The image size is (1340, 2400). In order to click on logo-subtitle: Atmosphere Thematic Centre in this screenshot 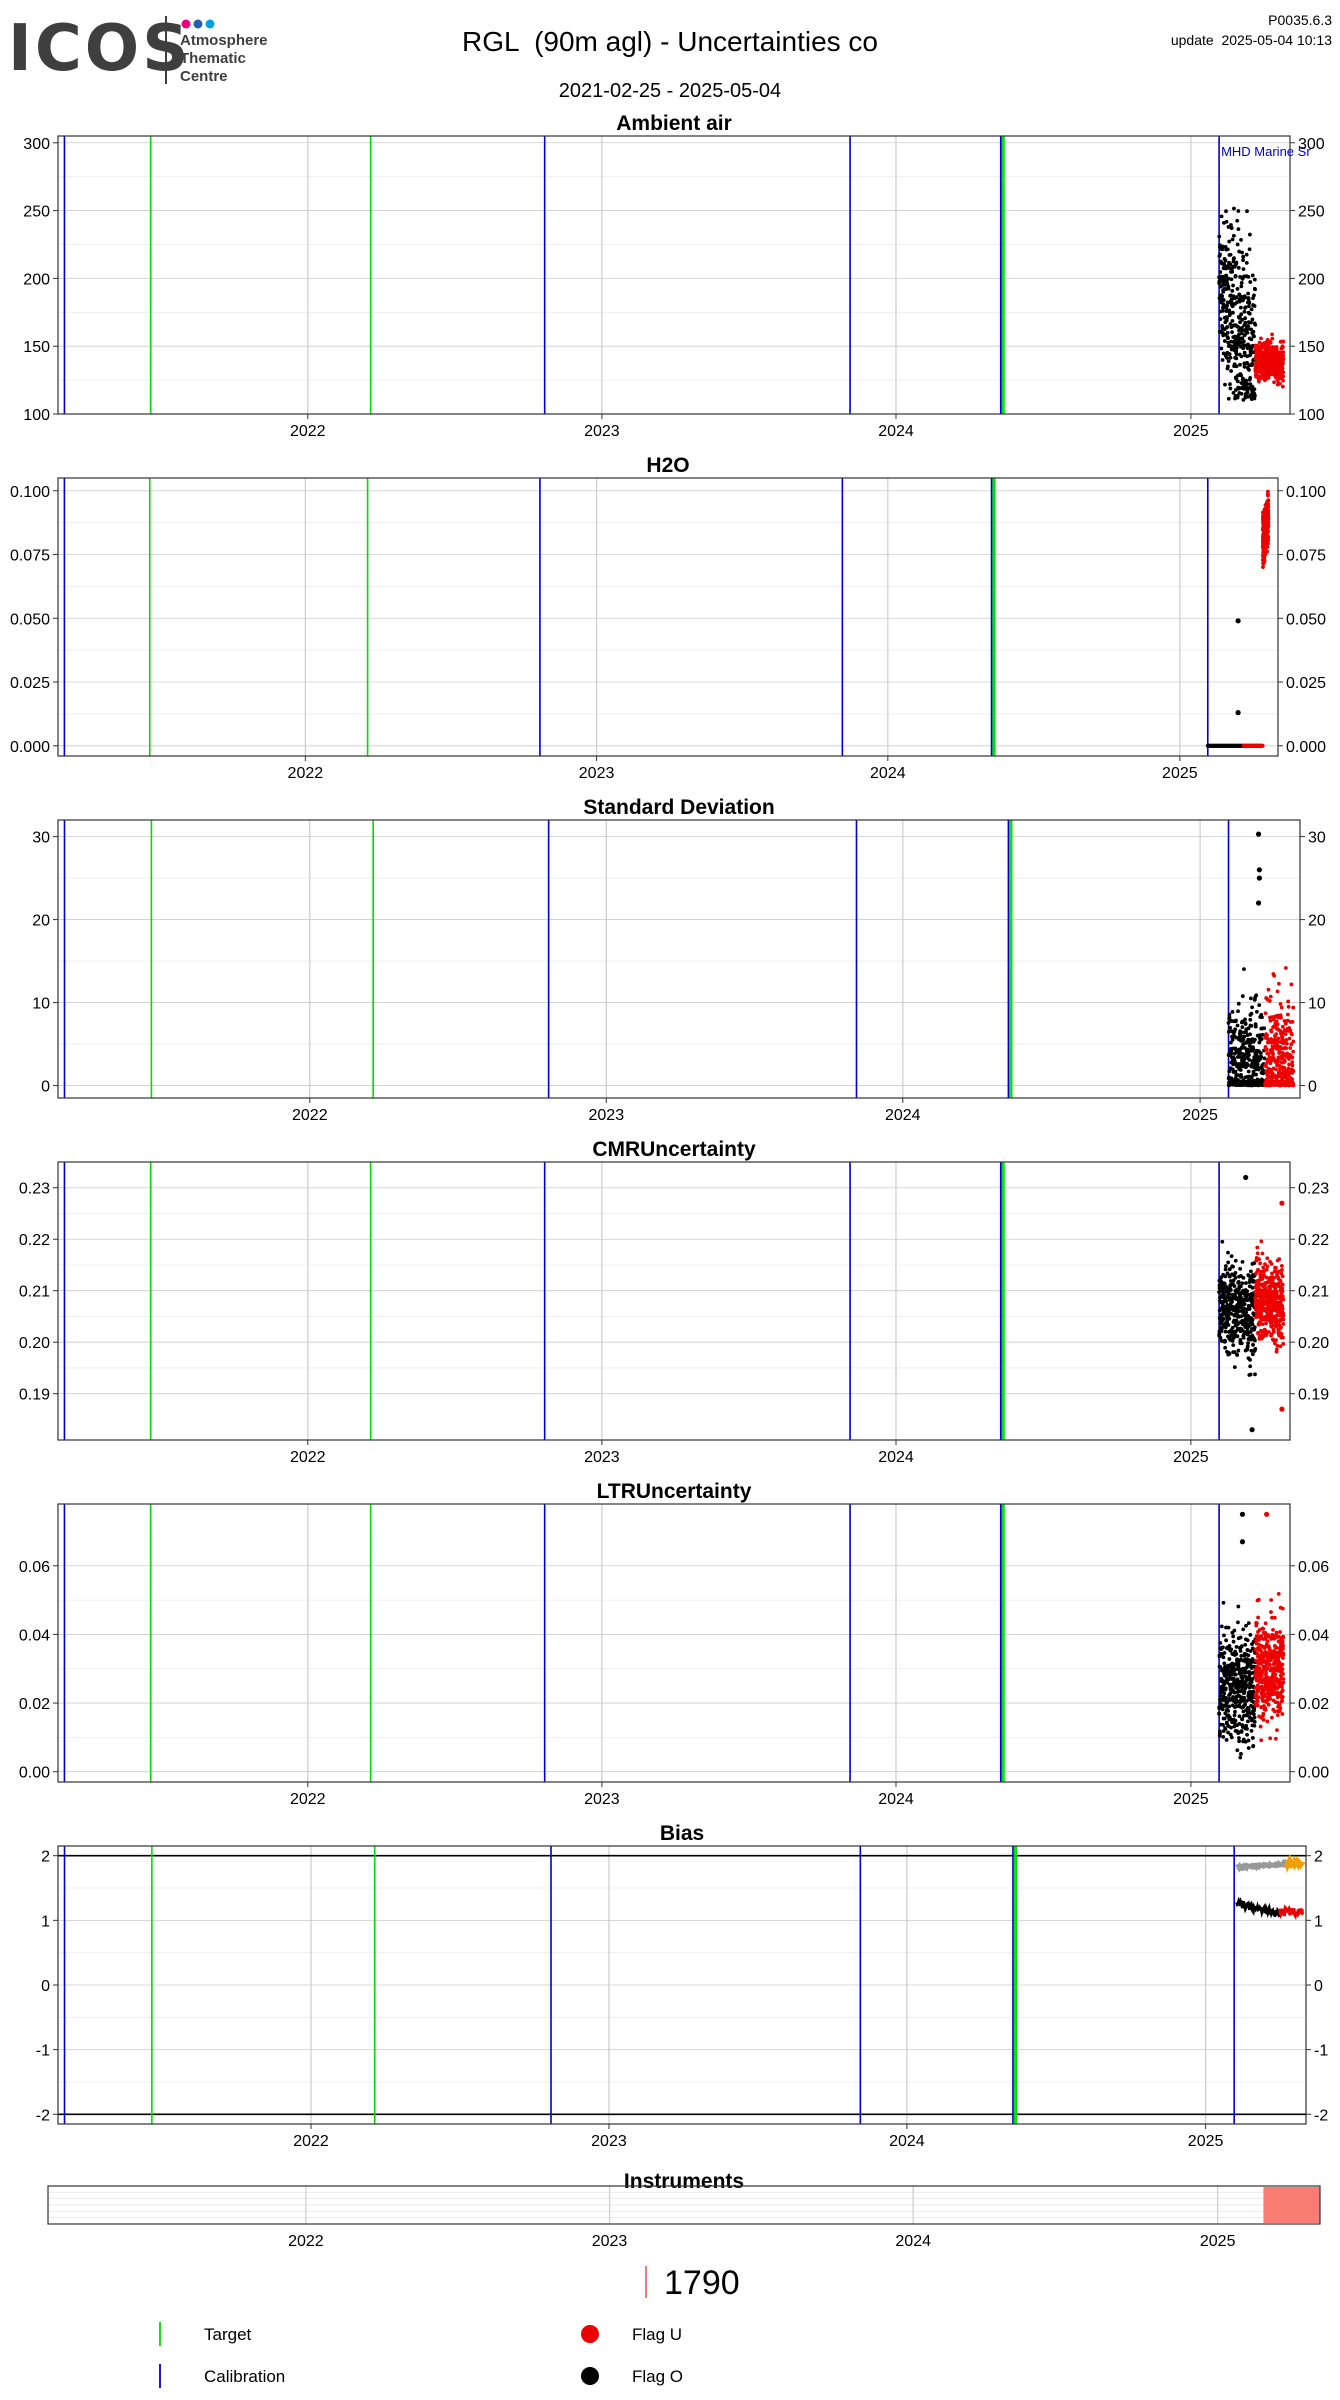, I will do `click(224, 59)`.